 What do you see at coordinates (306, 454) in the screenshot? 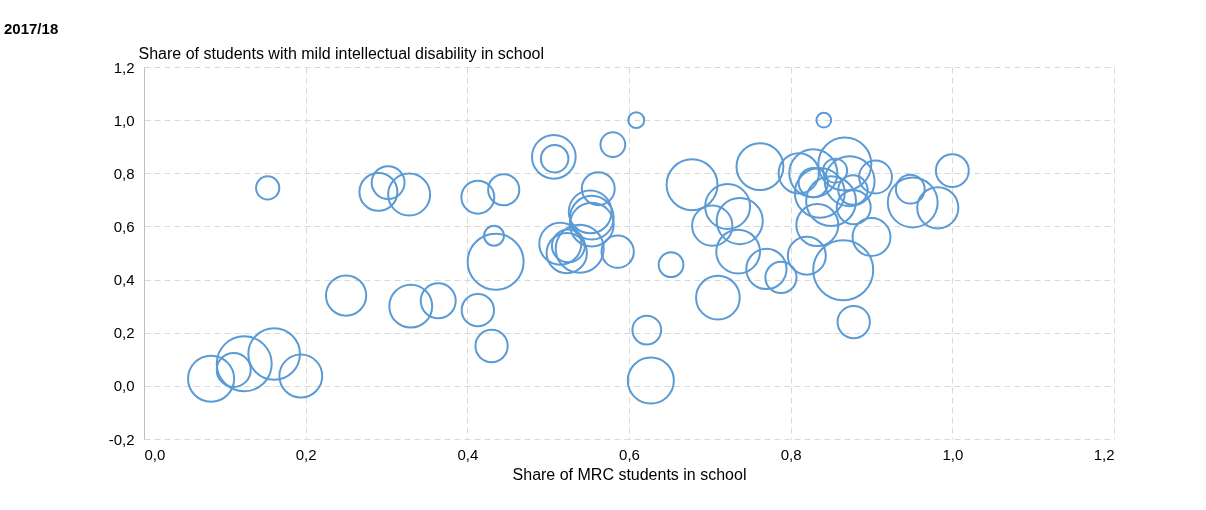
I see `x-tick-label: 0,2` at bounding box center [306, 454].